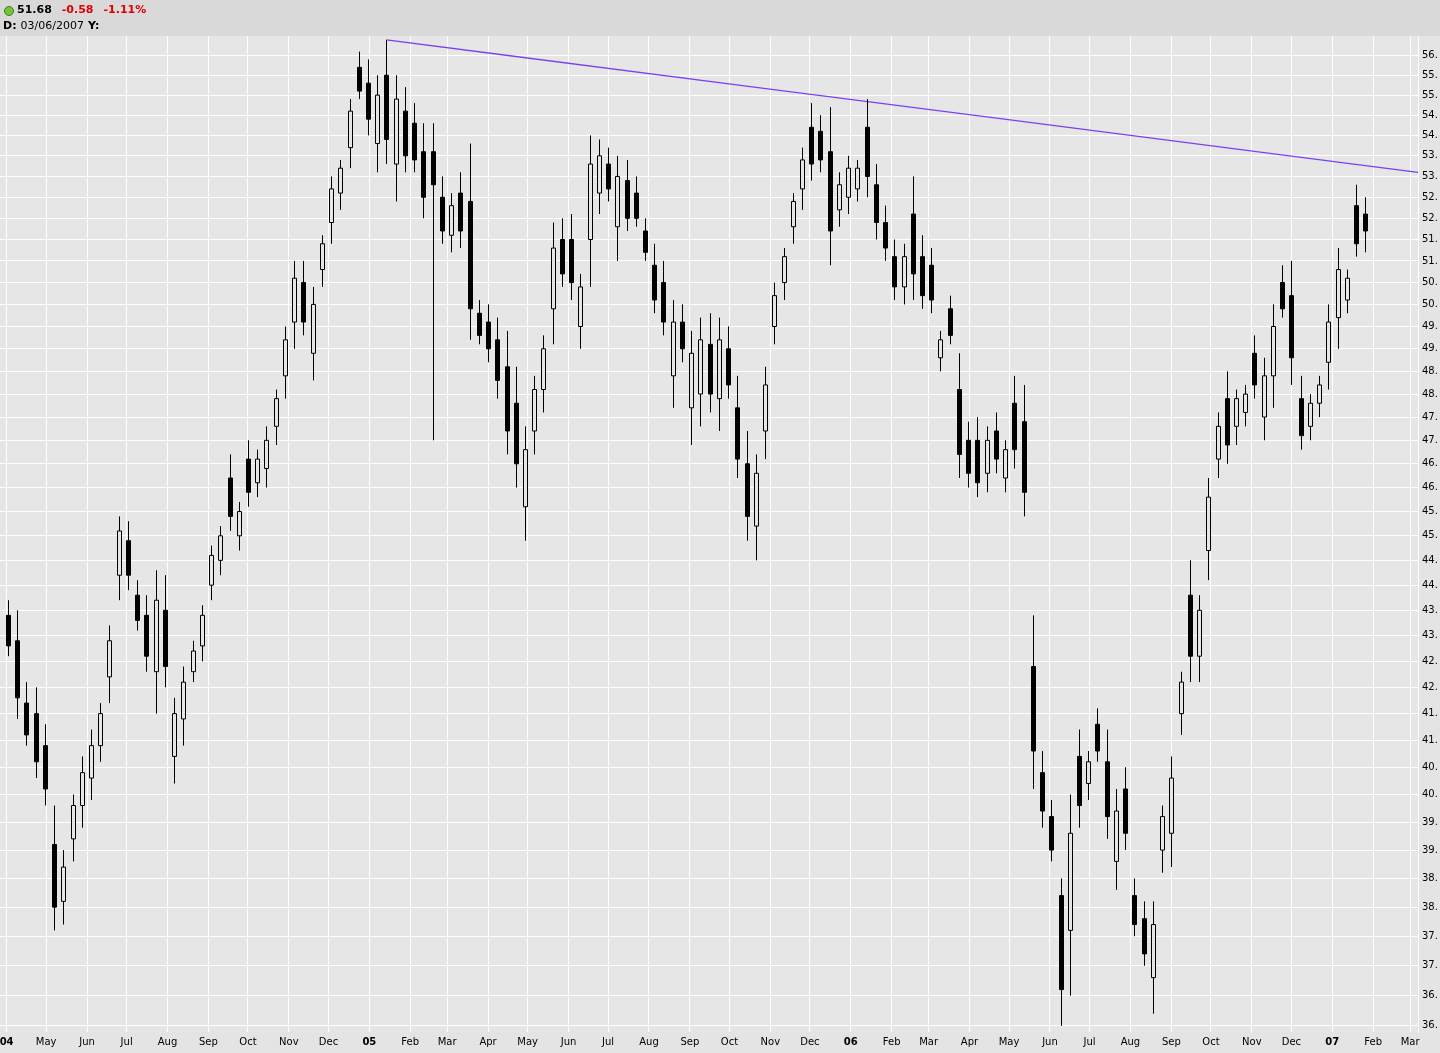 The height and width of the screenshot is (1053, 1440). What do you see at coordinates (1430, 935) in the screenshot?
I see `y-tick-label: 37.` at bounding box center [1430, 935].